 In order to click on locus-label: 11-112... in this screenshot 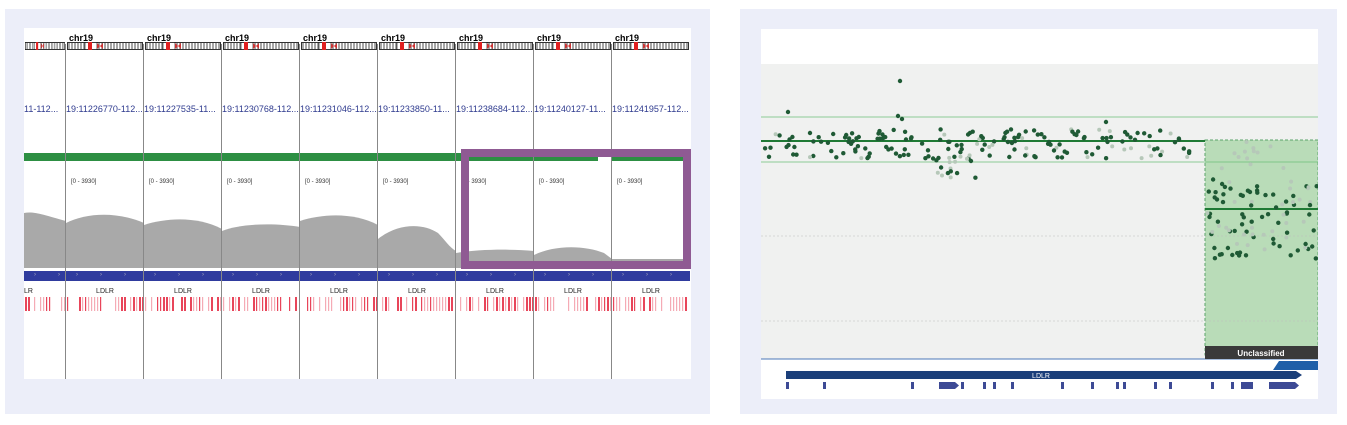, I will do `click(41, 109)`.